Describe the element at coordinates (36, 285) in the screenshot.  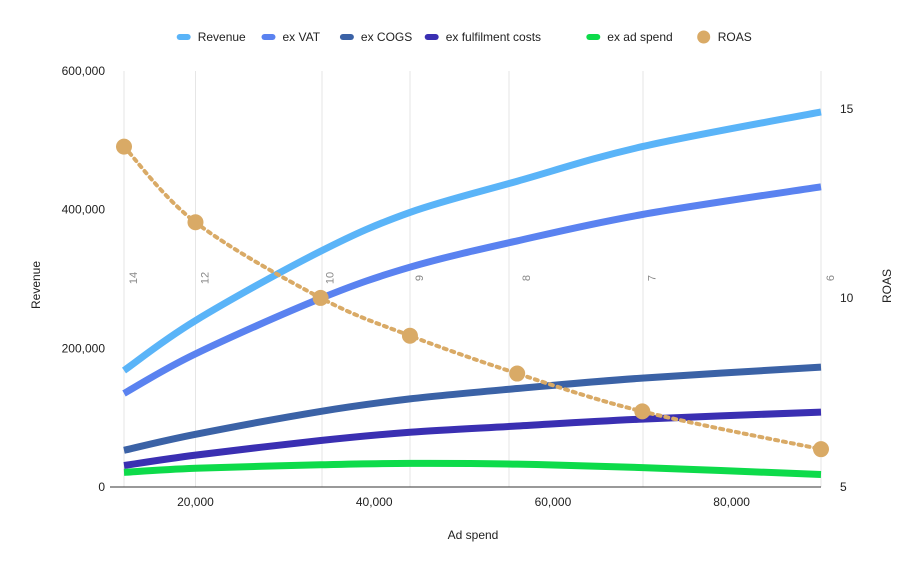
I see `y-axis-title: Revenue` at that location.